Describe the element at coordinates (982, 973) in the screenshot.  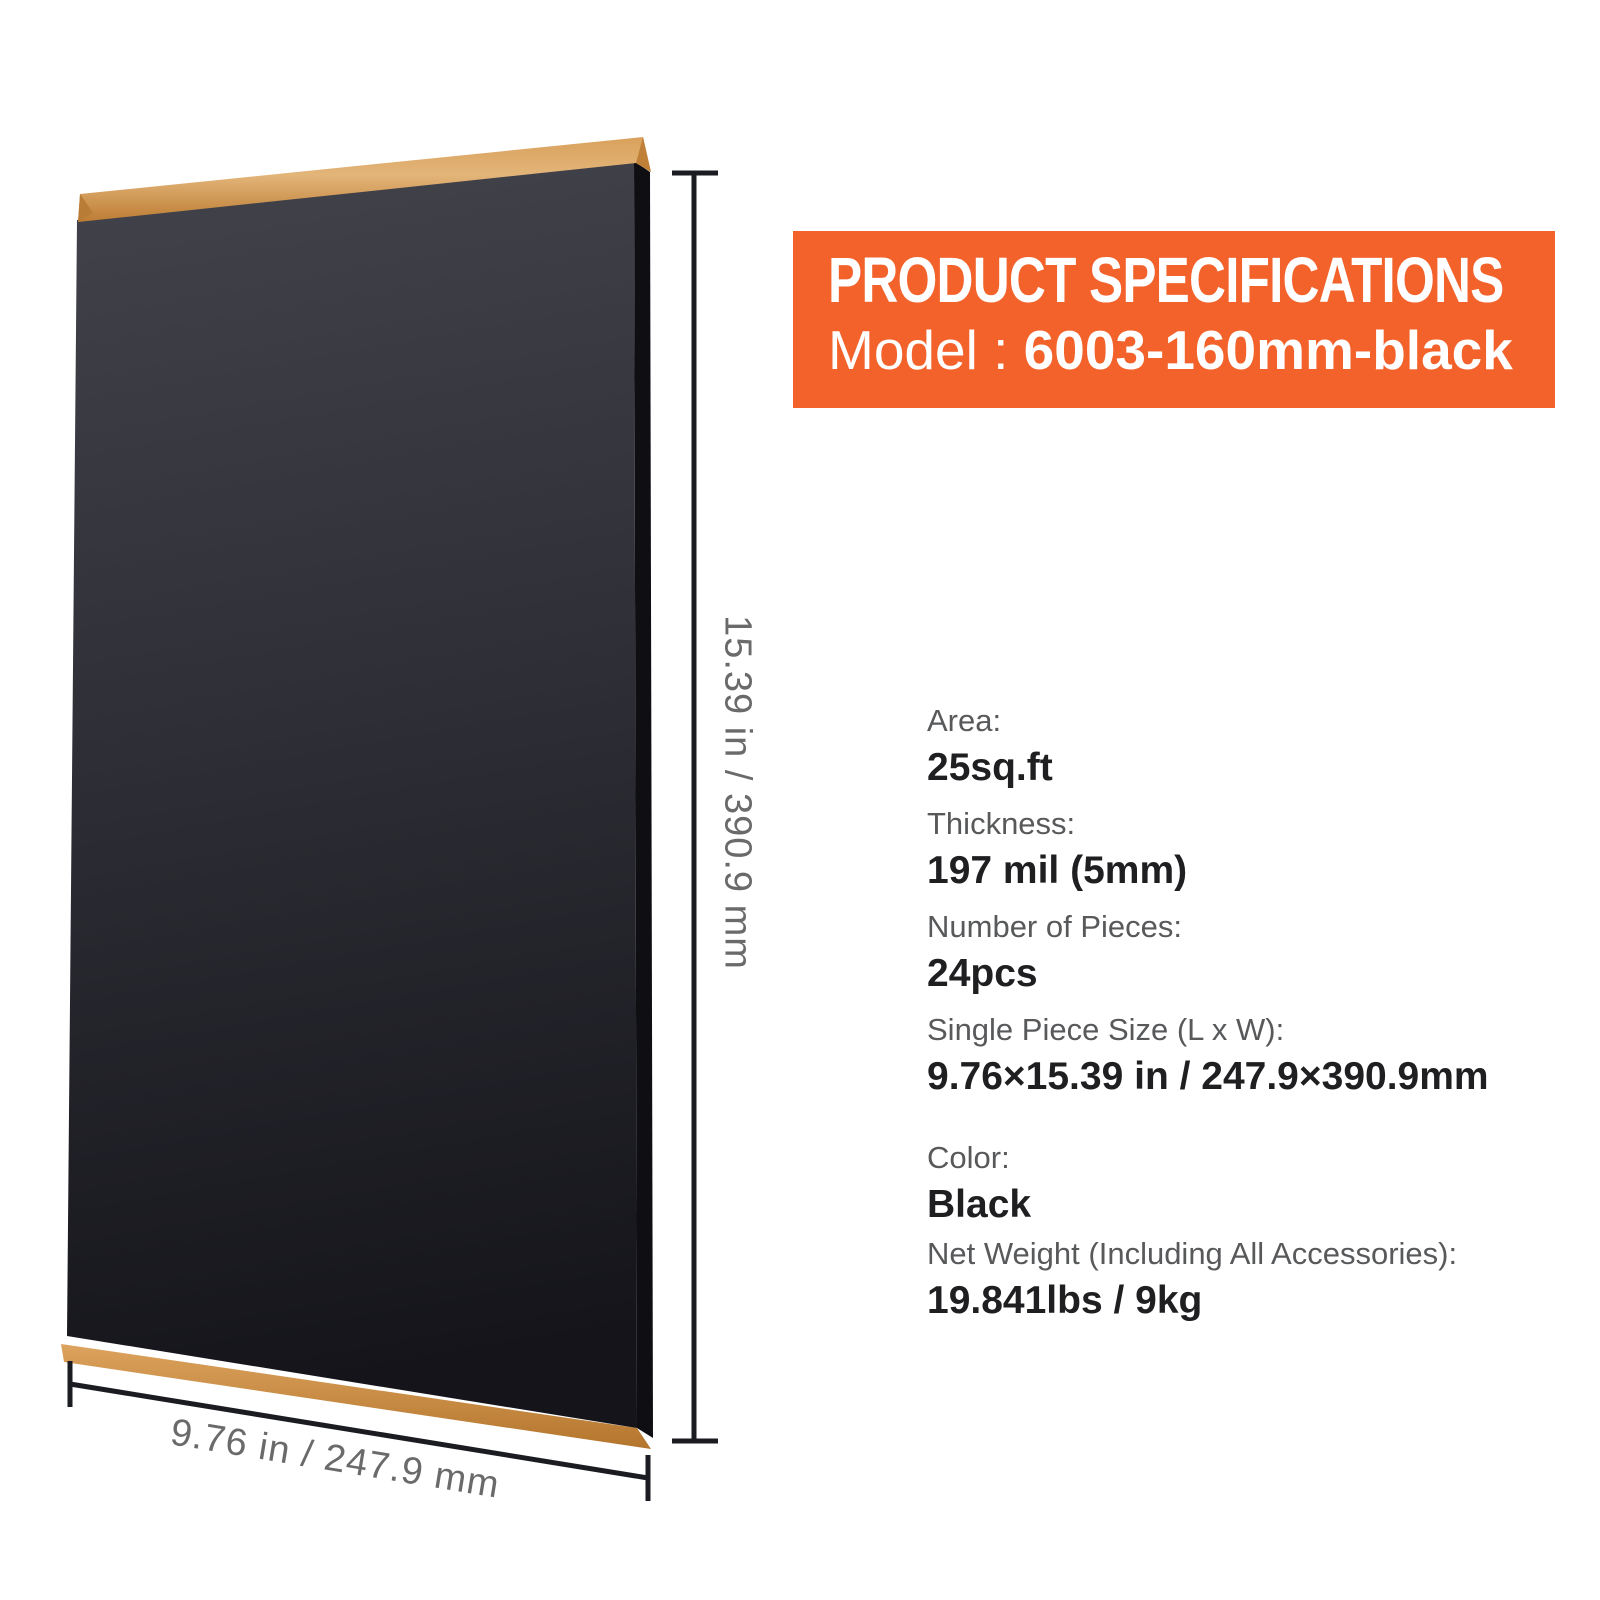
I see `spec-value: 24pcs` at that location.